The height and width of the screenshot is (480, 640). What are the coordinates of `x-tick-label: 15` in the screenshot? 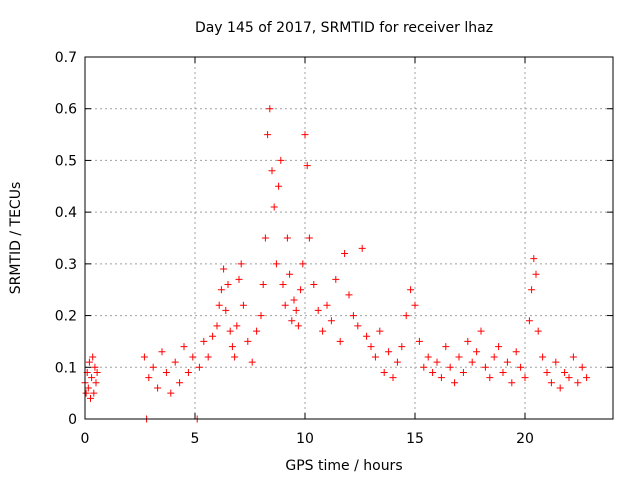 It's located at (415, 439).